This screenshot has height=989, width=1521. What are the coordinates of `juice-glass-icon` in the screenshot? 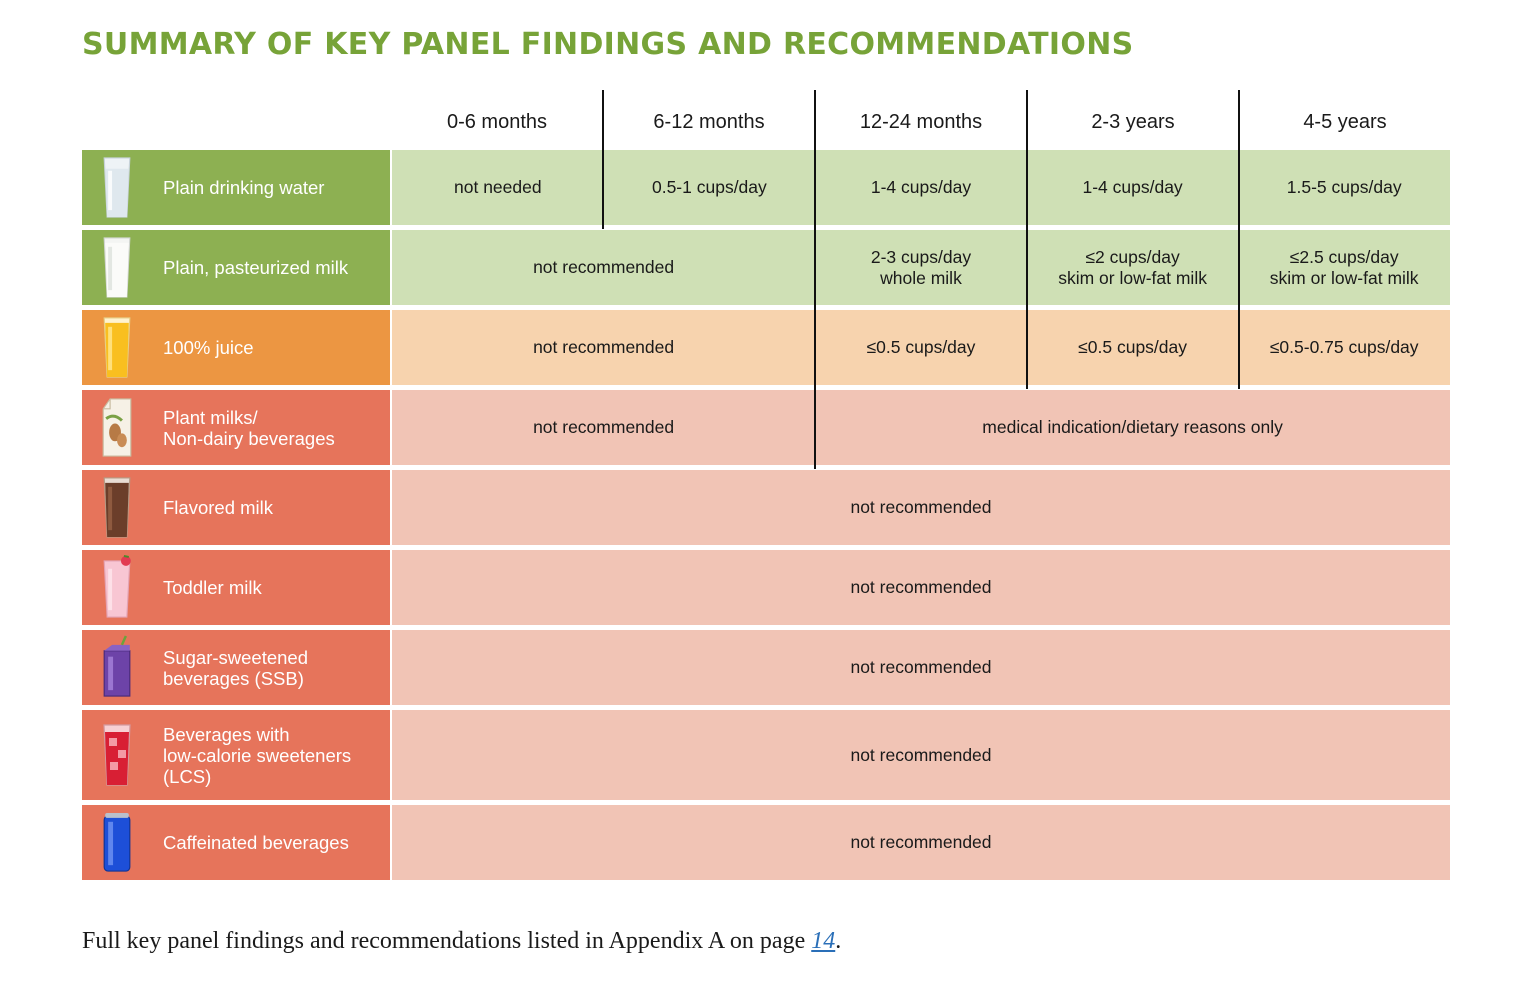 It's located at (117, 347).